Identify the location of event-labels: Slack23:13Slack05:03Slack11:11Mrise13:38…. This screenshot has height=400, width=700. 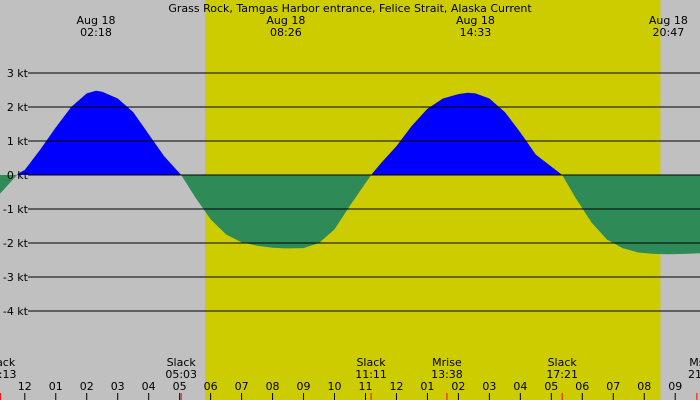
(350, 378).